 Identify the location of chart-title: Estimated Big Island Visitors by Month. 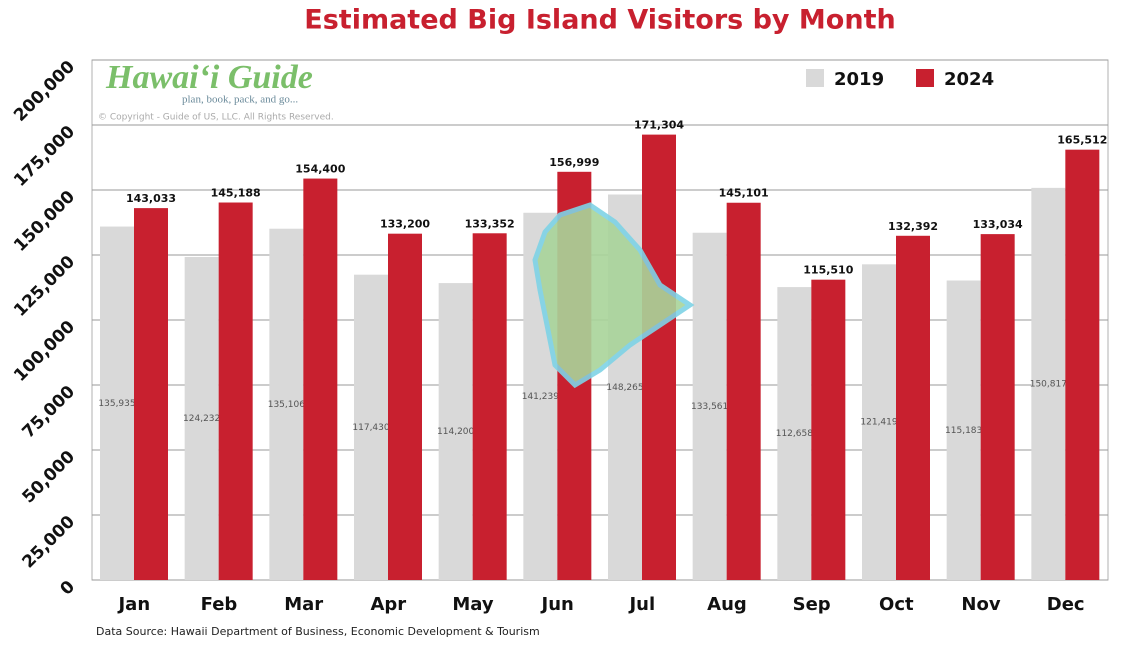
(599, 20).